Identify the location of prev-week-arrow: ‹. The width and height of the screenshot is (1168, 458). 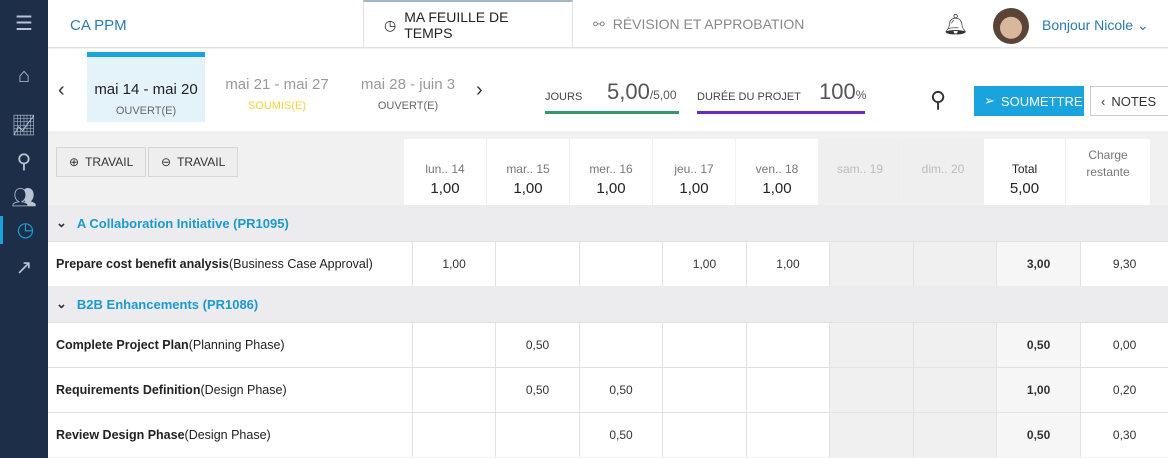
(61, 90).